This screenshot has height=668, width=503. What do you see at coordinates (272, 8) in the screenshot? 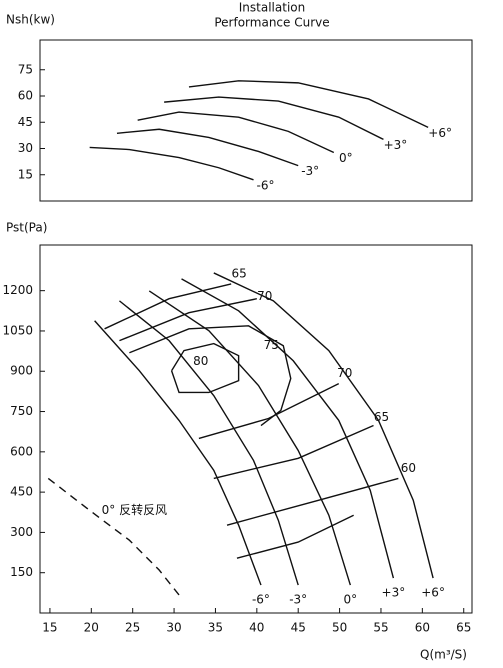
I see `chart-title: Installation` at bounding box center [272, 8].